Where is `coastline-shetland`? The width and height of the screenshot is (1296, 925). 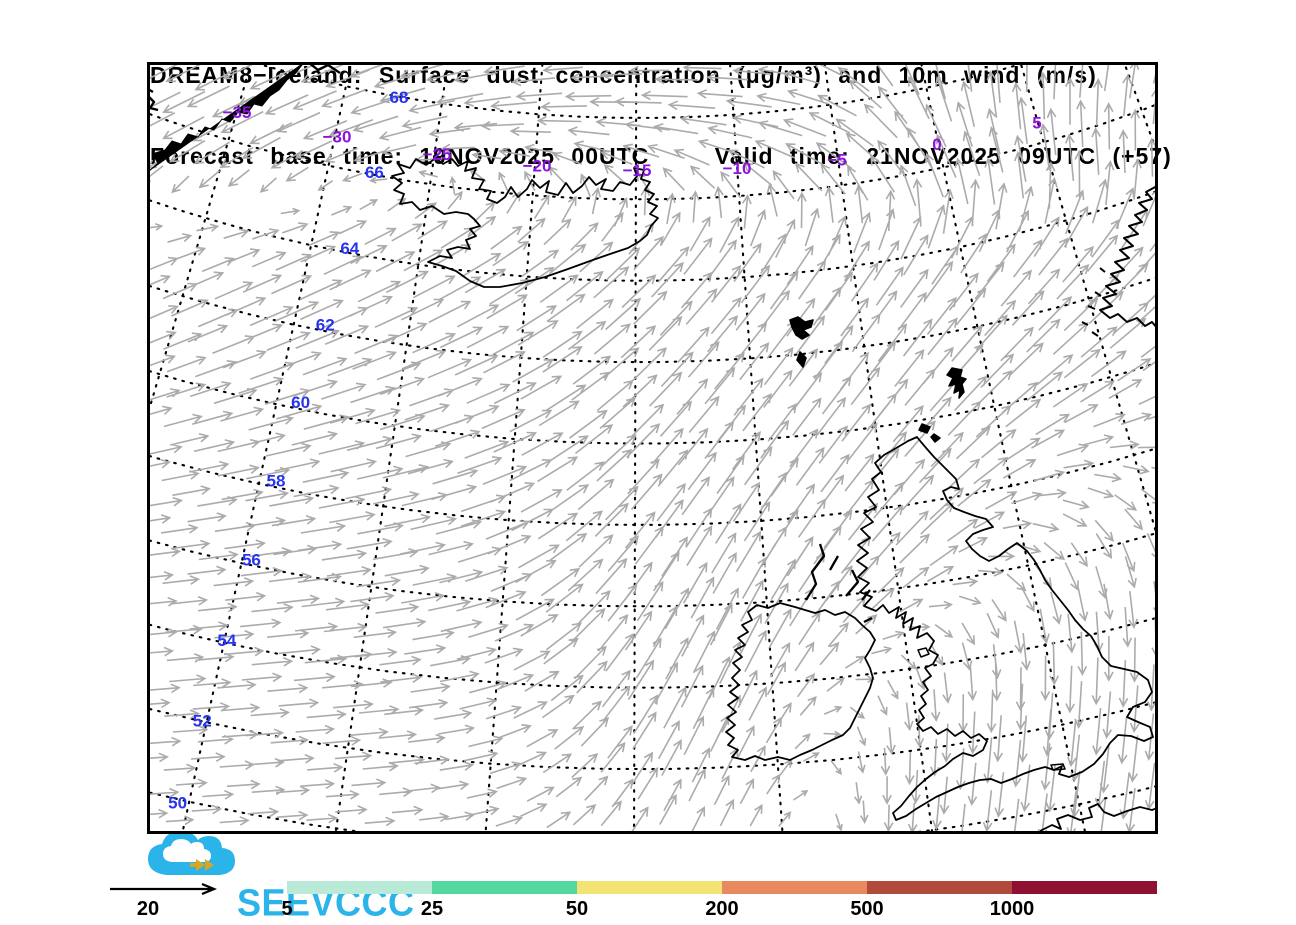 coastline-shetland is located at coordinates (956, 383).